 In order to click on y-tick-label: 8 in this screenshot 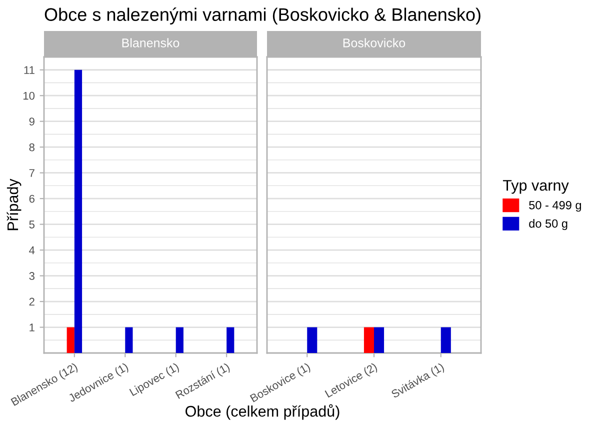, I will do `click(31, 147)`.